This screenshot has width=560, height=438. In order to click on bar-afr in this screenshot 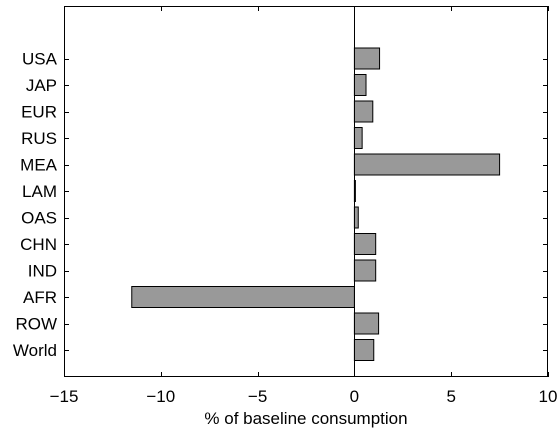, I will do `click(243, 297)`.